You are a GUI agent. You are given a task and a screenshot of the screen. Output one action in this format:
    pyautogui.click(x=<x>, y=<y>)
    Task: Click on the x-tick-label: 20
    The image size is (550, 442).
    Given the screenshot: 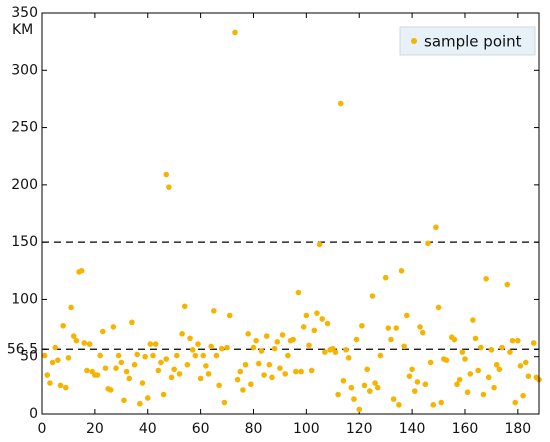 What is the action you would take?
    pyautogui.click(x=95, y=429)
    